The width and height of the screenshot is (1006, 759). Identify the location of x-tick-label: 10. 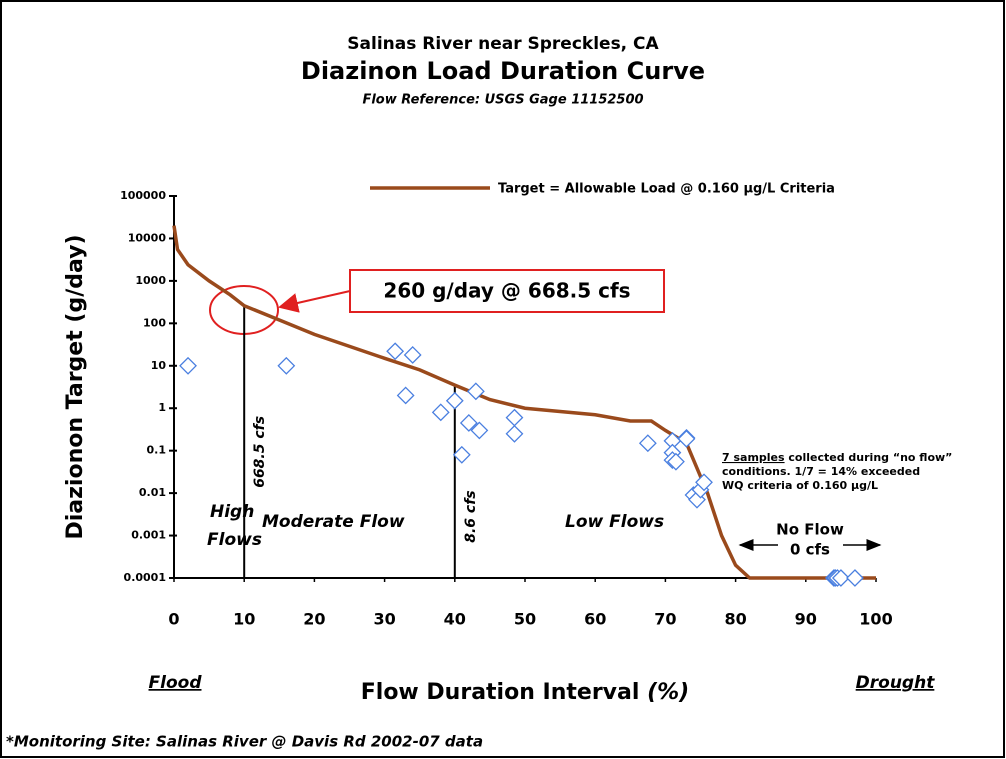
(244, 619).